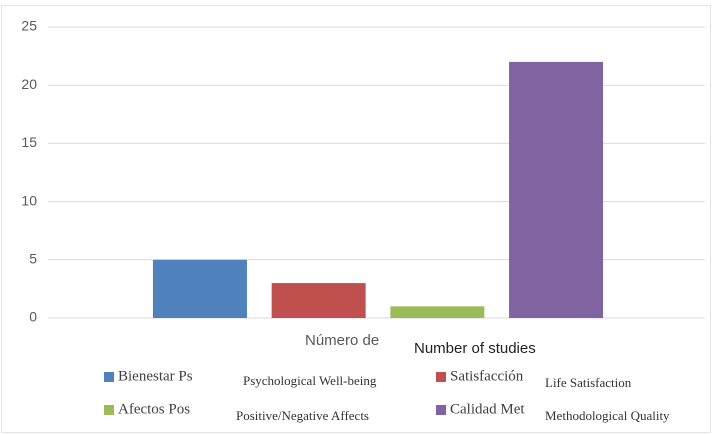 This screenshot has height=434, width=716. What do you see at coordinates (29, 26) in the screenshot?
I see `y-tick-label: 25` at bounding box center [29, 26].